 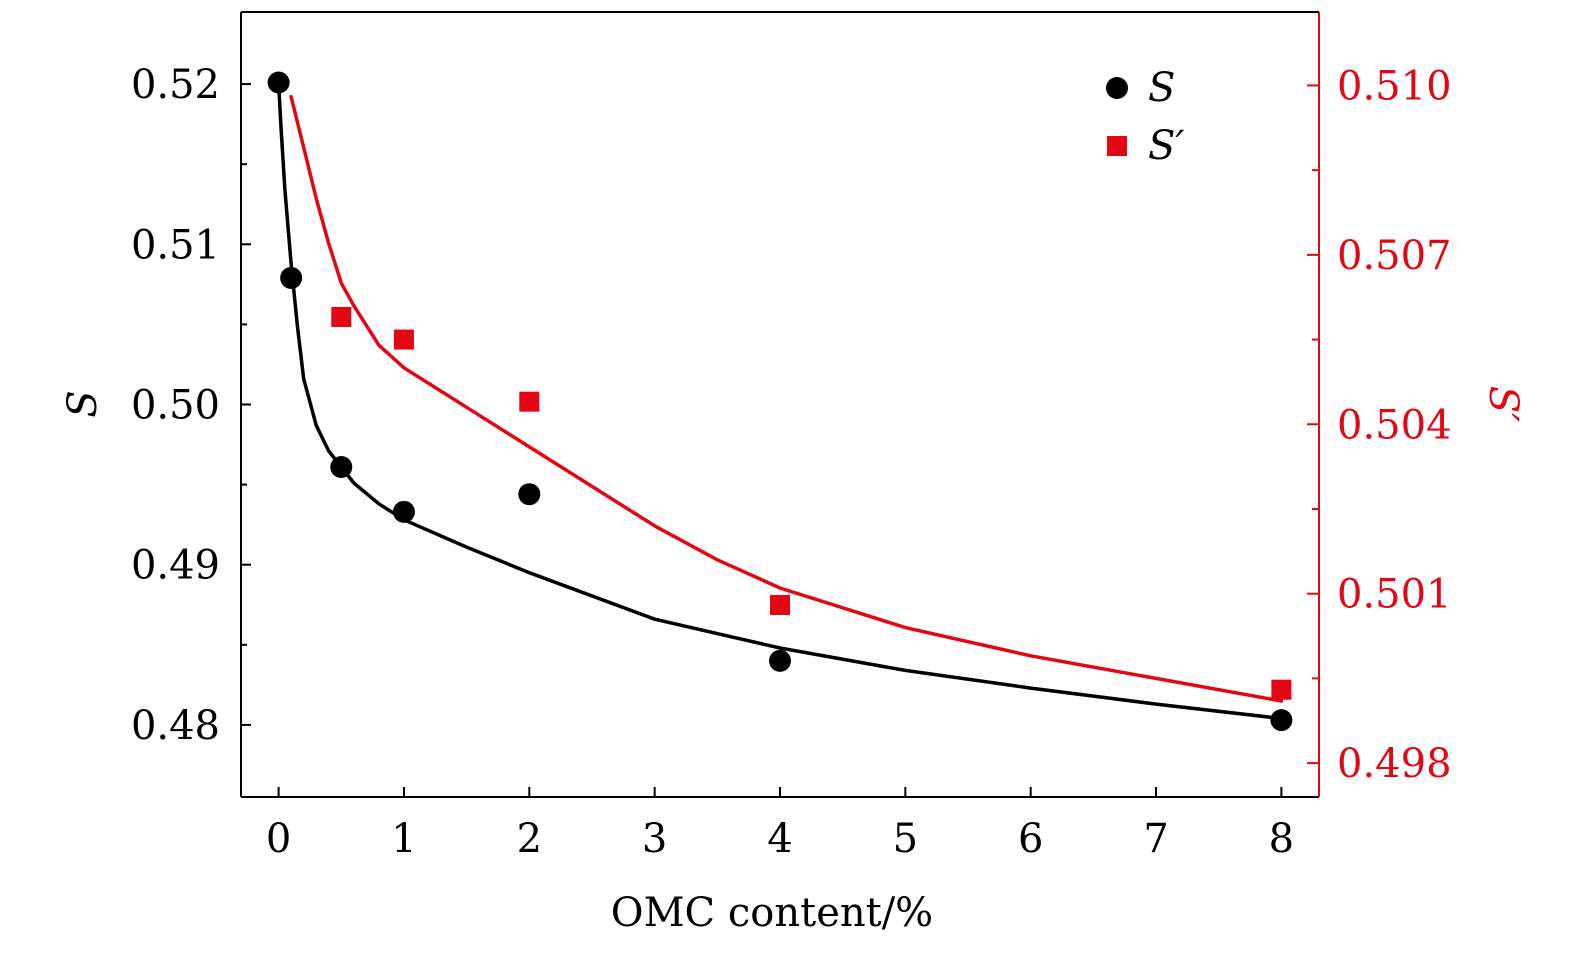 I want to click on bottom-tick-label: 2, so click(x=529, y=839).